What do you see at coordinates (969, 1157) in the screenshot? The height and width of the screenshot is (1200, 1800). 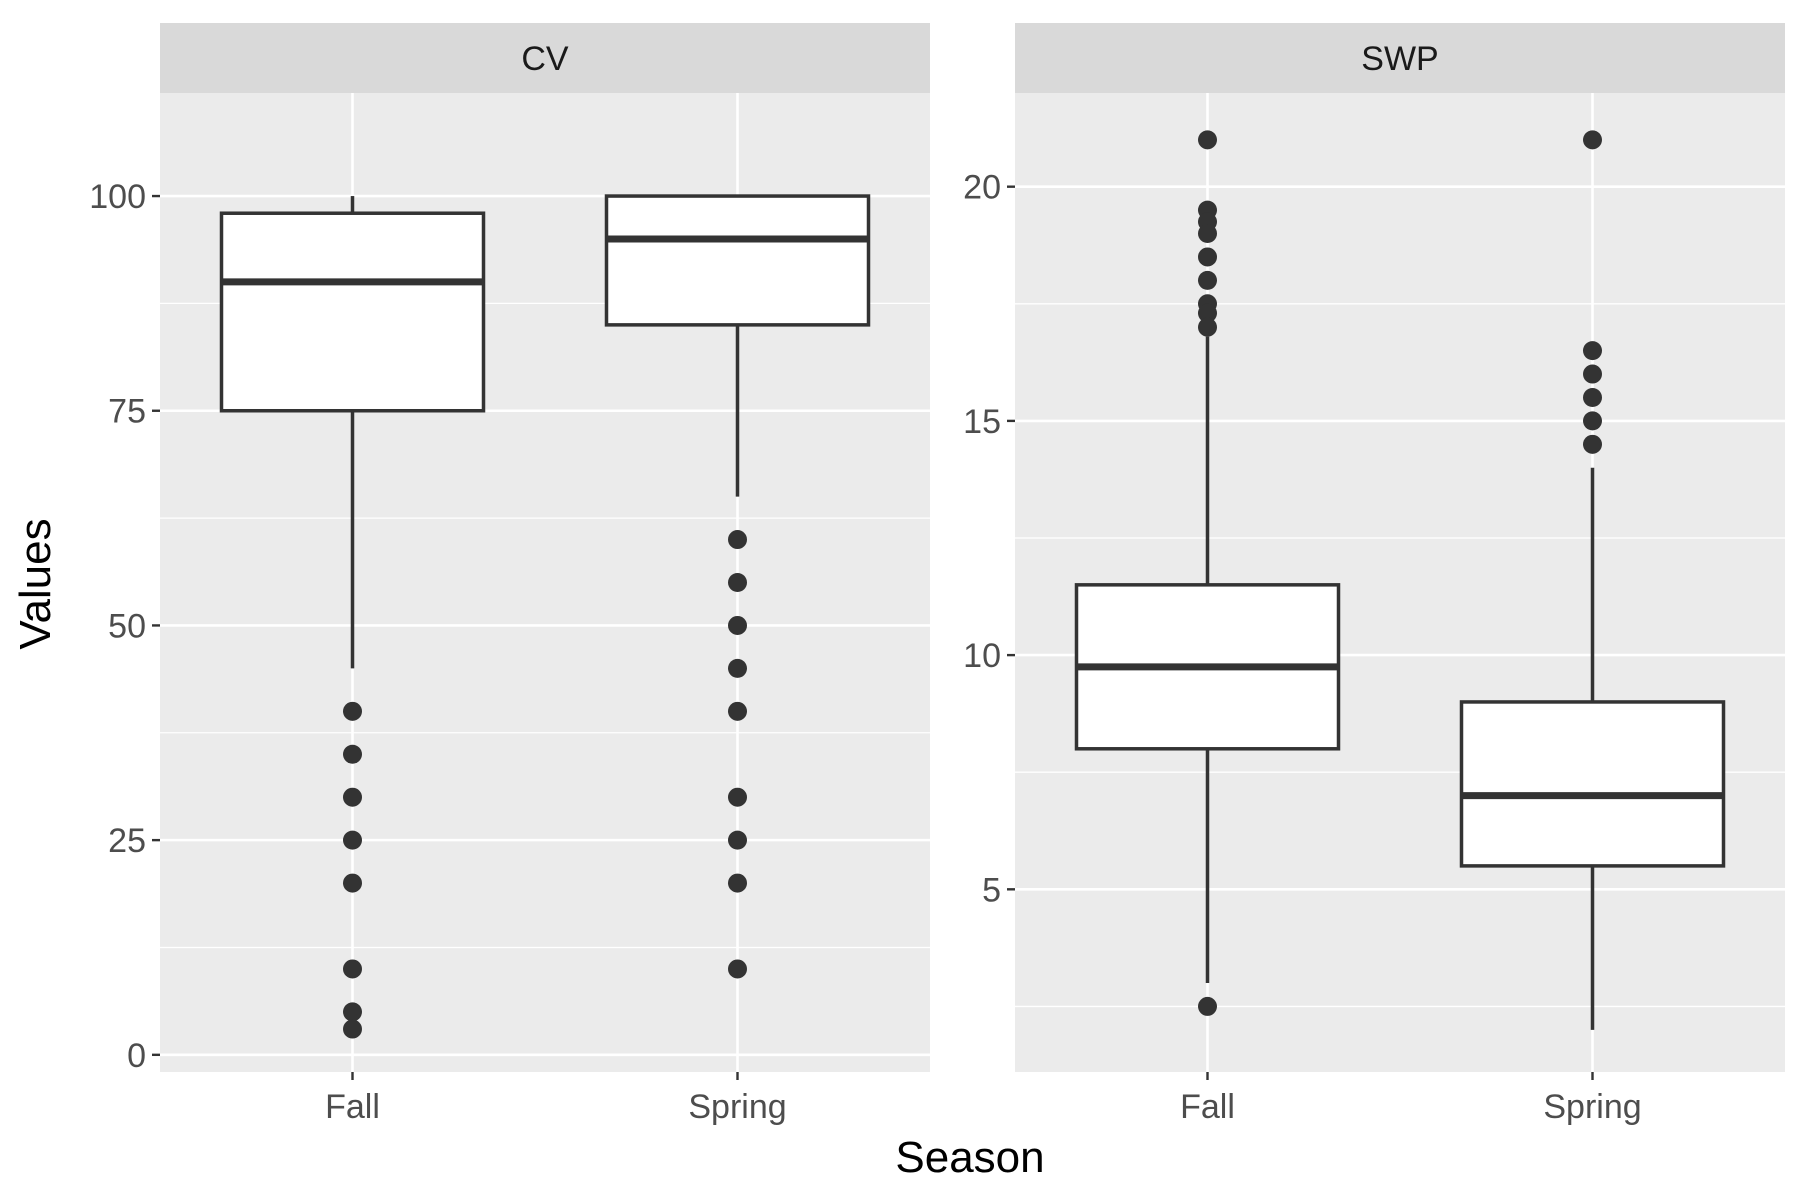 I see `x-axis-title: Season` at bounding box center [969, 1157].